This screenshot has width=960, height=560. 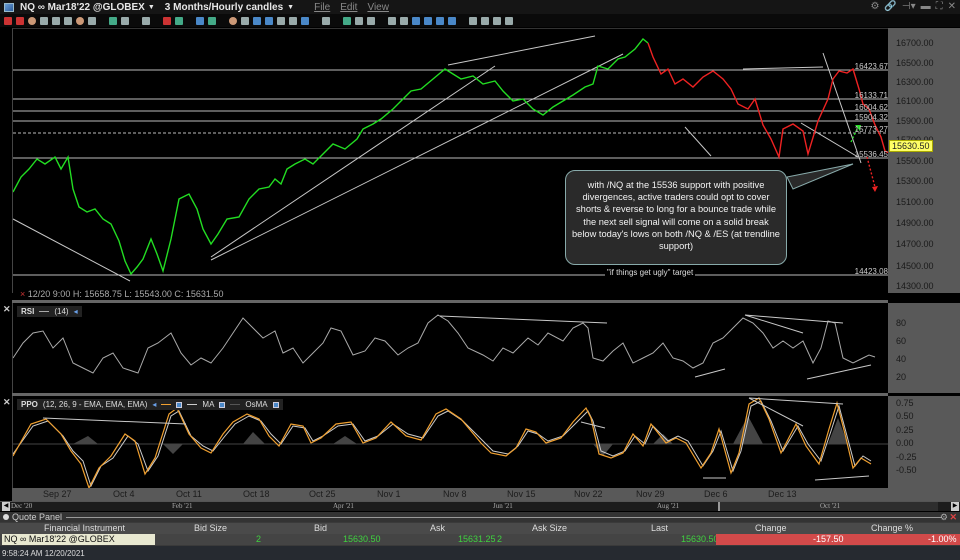 What do you see at coordinates (452, 20) in the screenshot?
I see `contract-icon` at bounding box center [452, 20].